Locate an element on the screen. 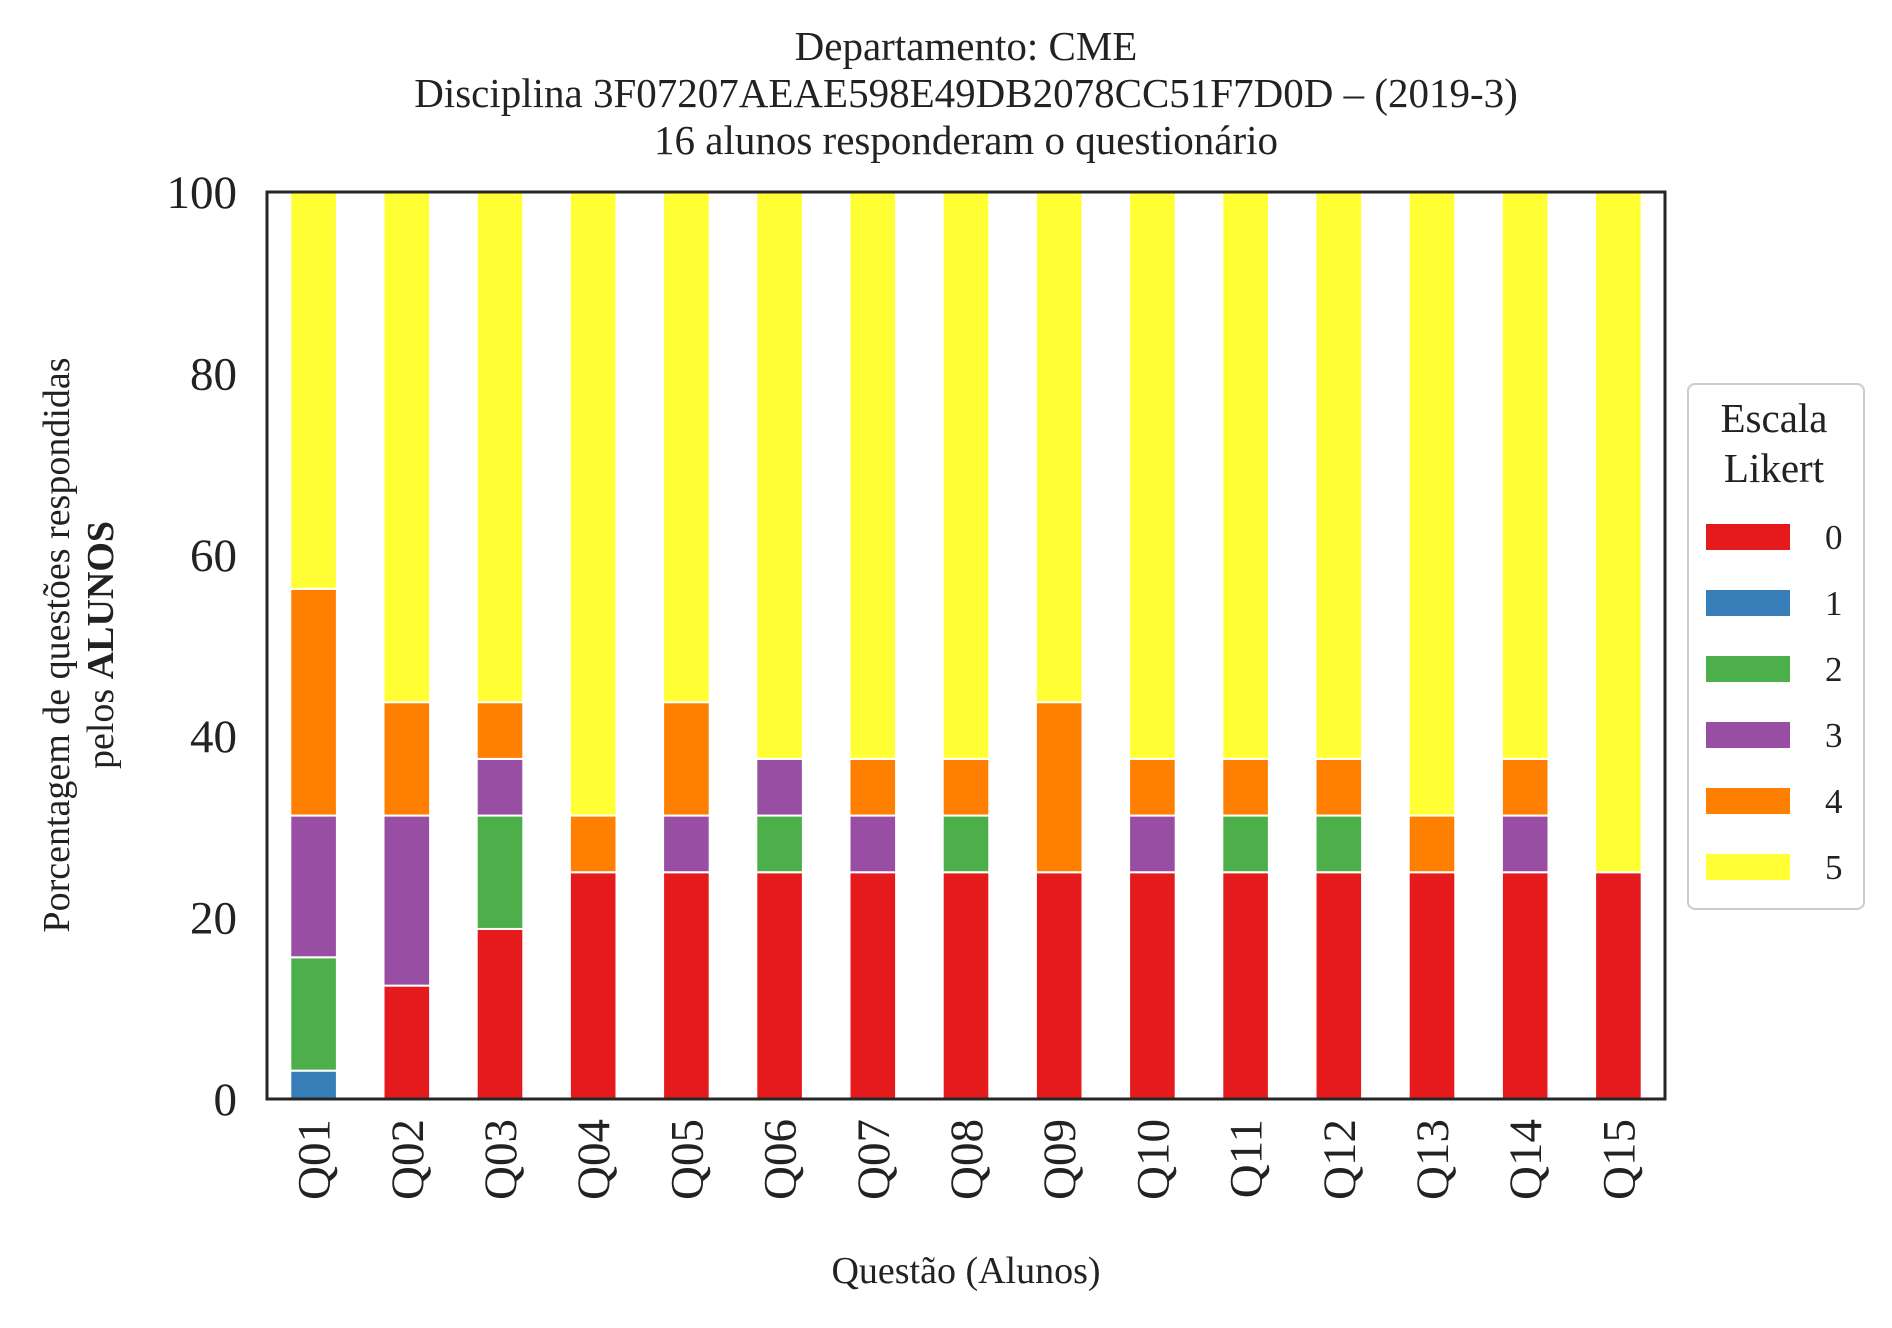  x-tick-label-Q04: Q04 is located at coordinates (594, 1159).